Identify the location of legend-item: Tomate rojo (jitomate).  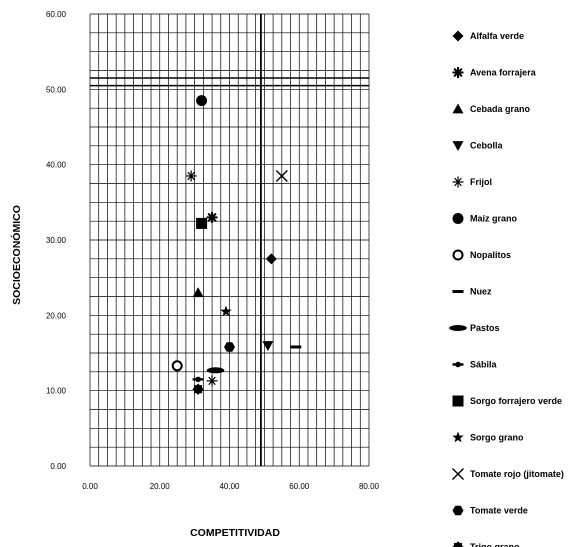
(508, 474).